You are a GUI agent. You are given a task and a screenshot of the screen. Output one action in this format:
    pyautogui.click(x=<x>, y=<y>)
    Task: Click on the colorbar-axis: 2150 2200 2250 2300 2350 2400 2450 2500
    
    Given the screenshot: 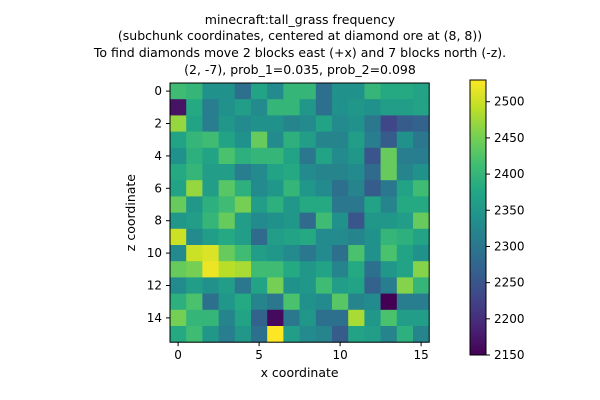 What is the action you would take?
    pyautogui.click(x=505, y=228)
    